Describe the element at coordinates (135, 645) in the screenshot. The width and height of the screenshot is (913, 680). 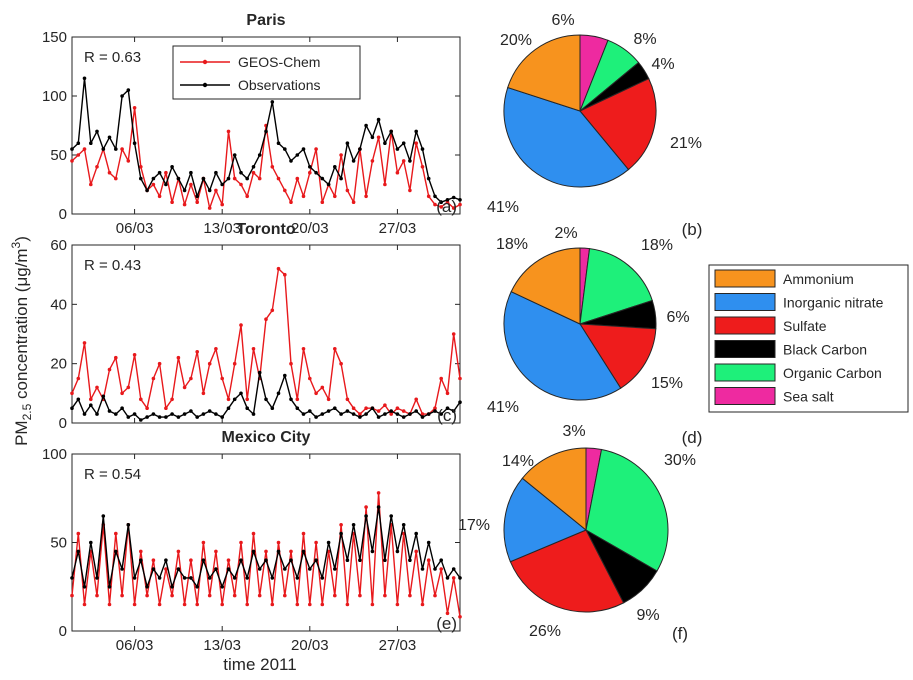
I see `x-tick-label: 06/03` at that location.